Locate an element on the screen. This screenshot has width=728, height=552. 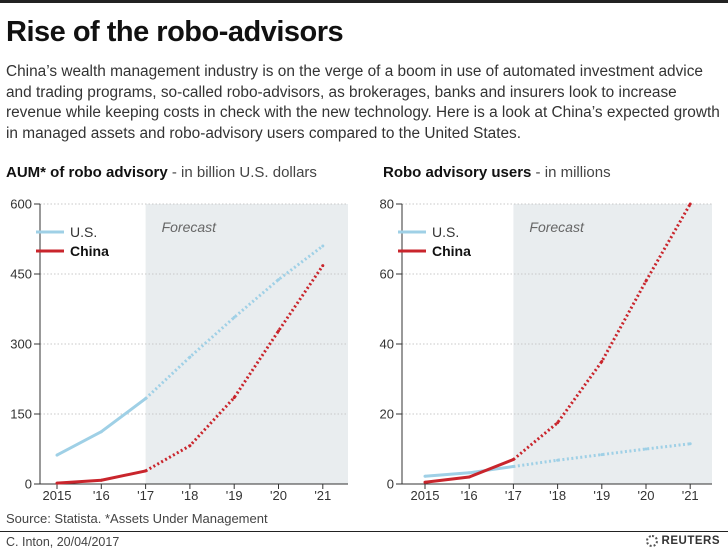
chart-1-x-tick-label: '18 is located at coordinates (189, 495).